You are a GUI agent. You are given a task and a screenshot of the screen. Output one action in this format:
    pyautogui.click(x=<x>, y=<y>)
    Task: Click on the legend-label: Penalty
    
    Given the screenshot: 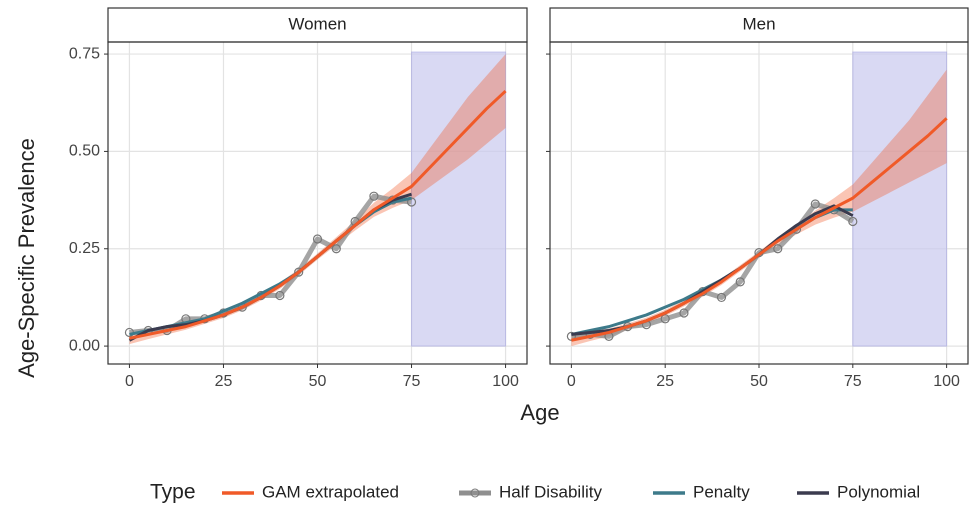 What is the action you would take?
    pyautogui.click(x=721, y=491)
    